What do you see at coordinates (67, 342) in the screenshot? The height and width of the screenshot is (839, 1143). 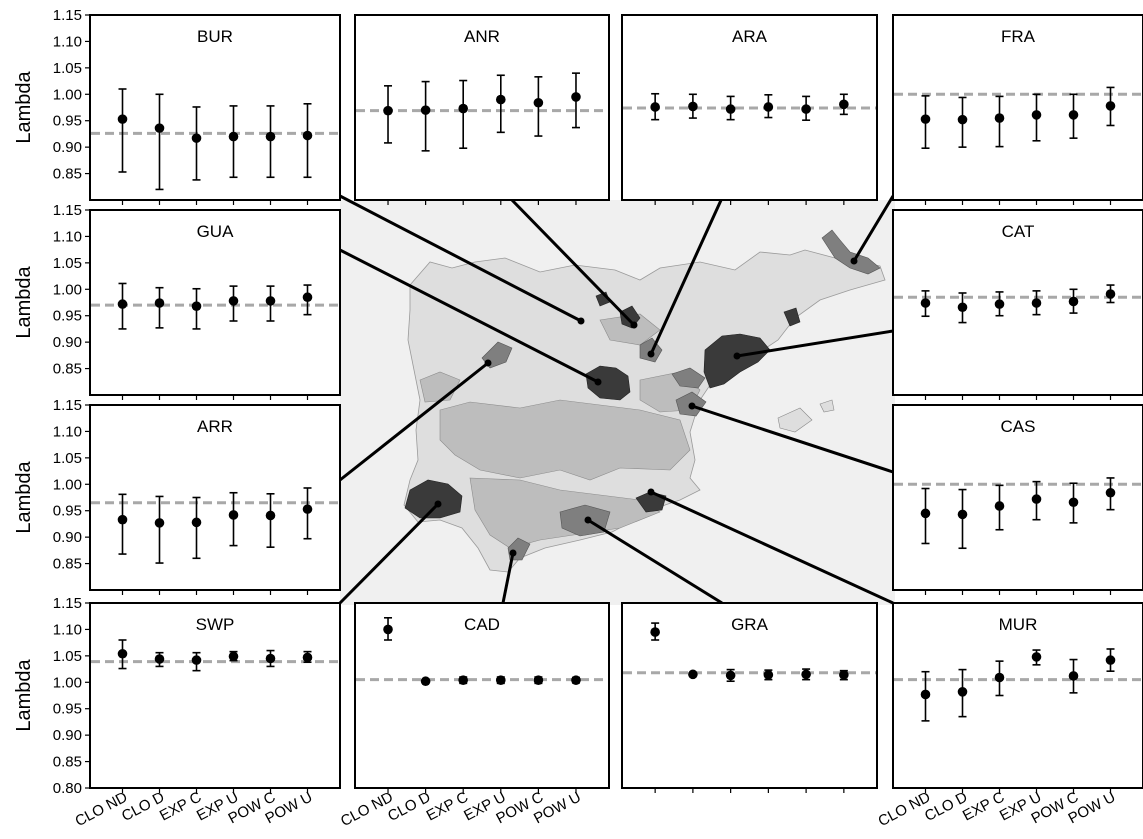 I see `ytick-label-gua-0.90: 0.90` at bounding box center [67, 342].